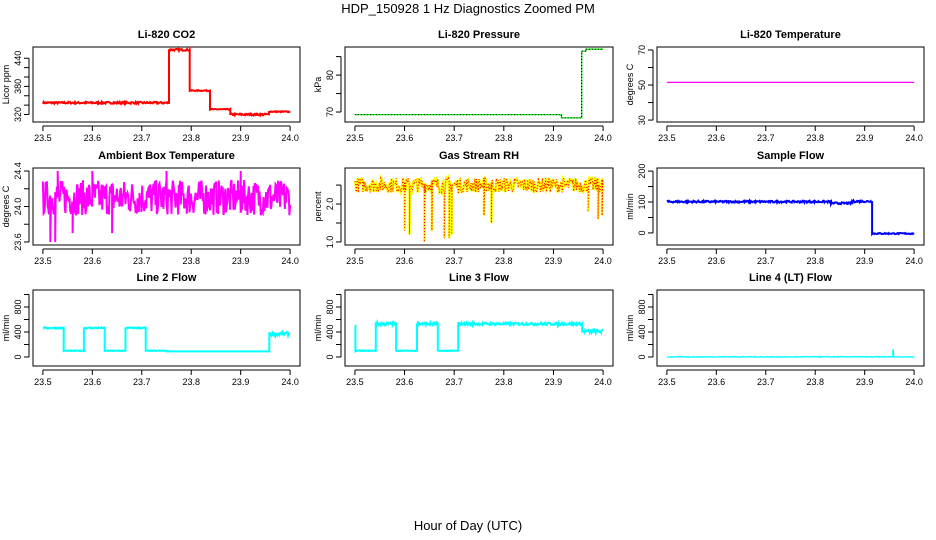 The width and height of the screenshot is (936, 540). I want to click on y-tick-label: 440, so click(18, 58).